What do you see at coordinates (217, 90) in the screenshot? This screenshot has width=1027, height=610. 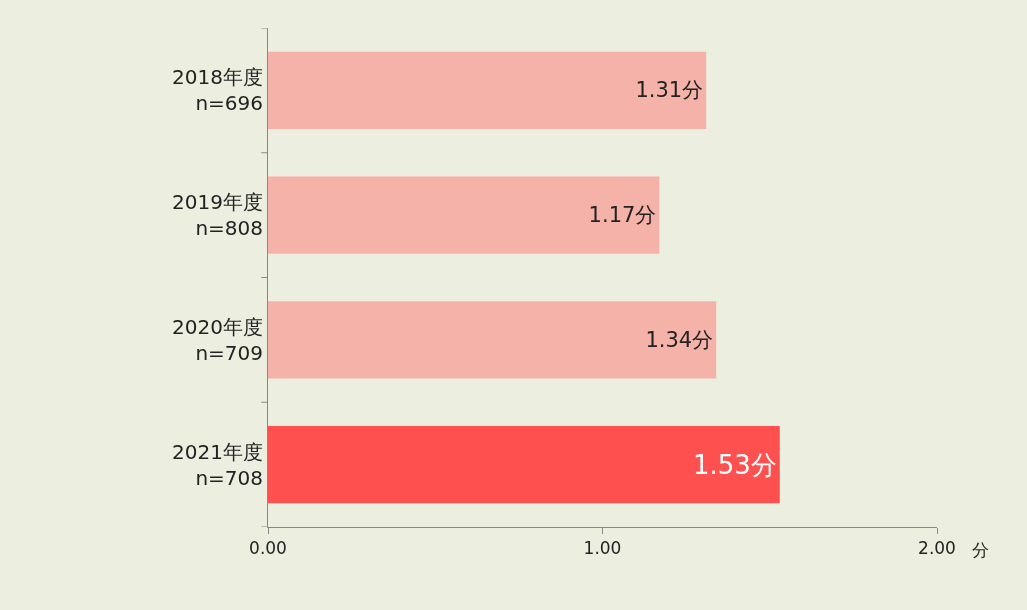 I see `y-tick-label: 2018年度 n=696` at bounding box center [217, 90].